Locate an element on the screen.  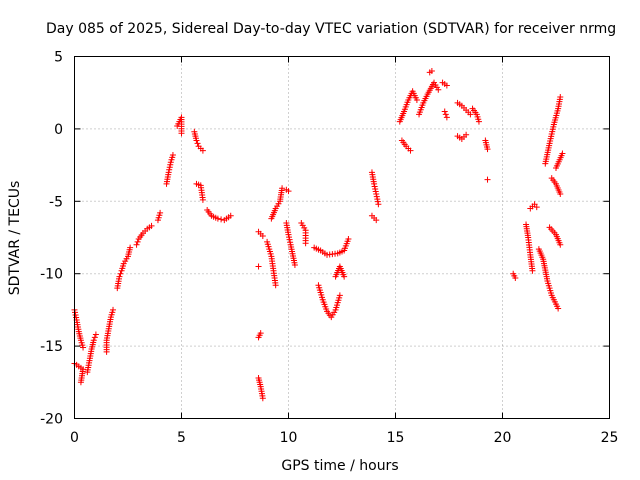
x-tick-labels: 0 5 10 15 20 25 is located at coordinates (344, 438).